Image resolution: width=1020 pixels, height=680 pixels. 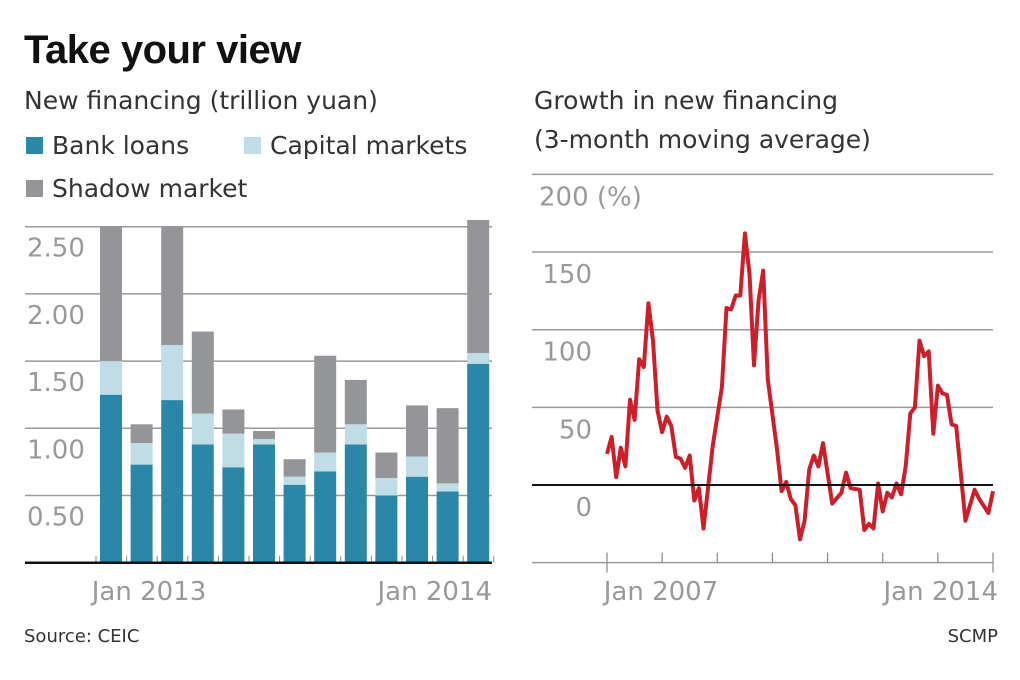 I want to click on x-tick-label: Jan 2007, so click(x=660, y=592).